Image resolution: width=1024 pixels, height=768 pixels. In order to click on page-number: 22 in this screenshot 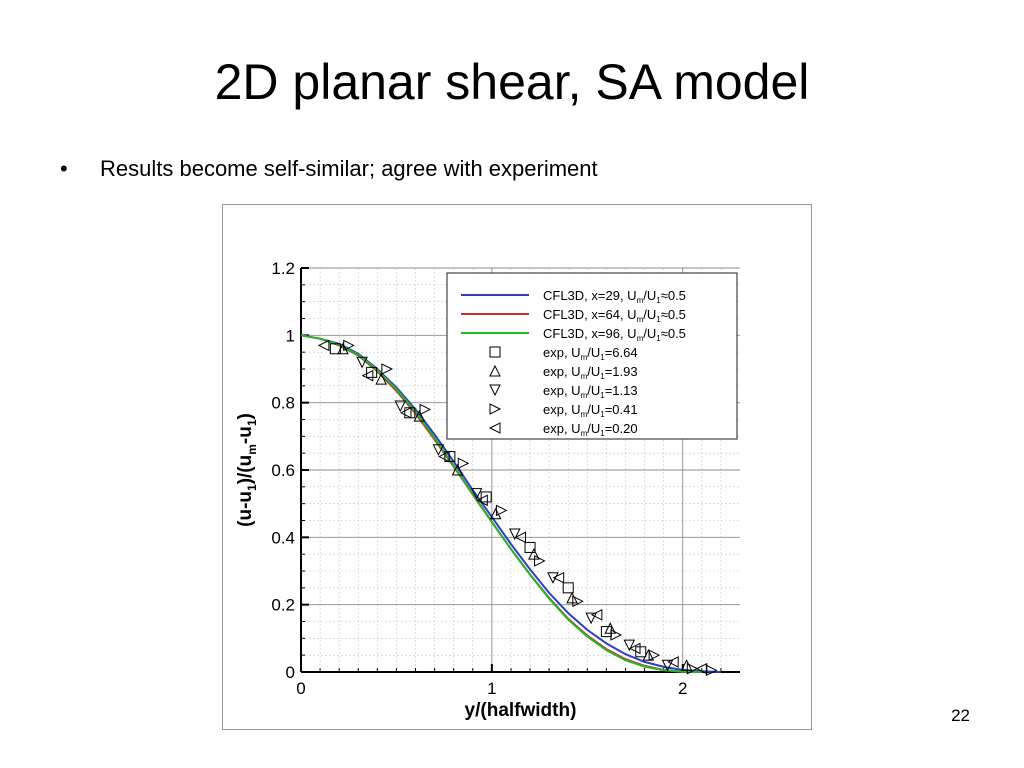, I will do `click(960, 715)`.